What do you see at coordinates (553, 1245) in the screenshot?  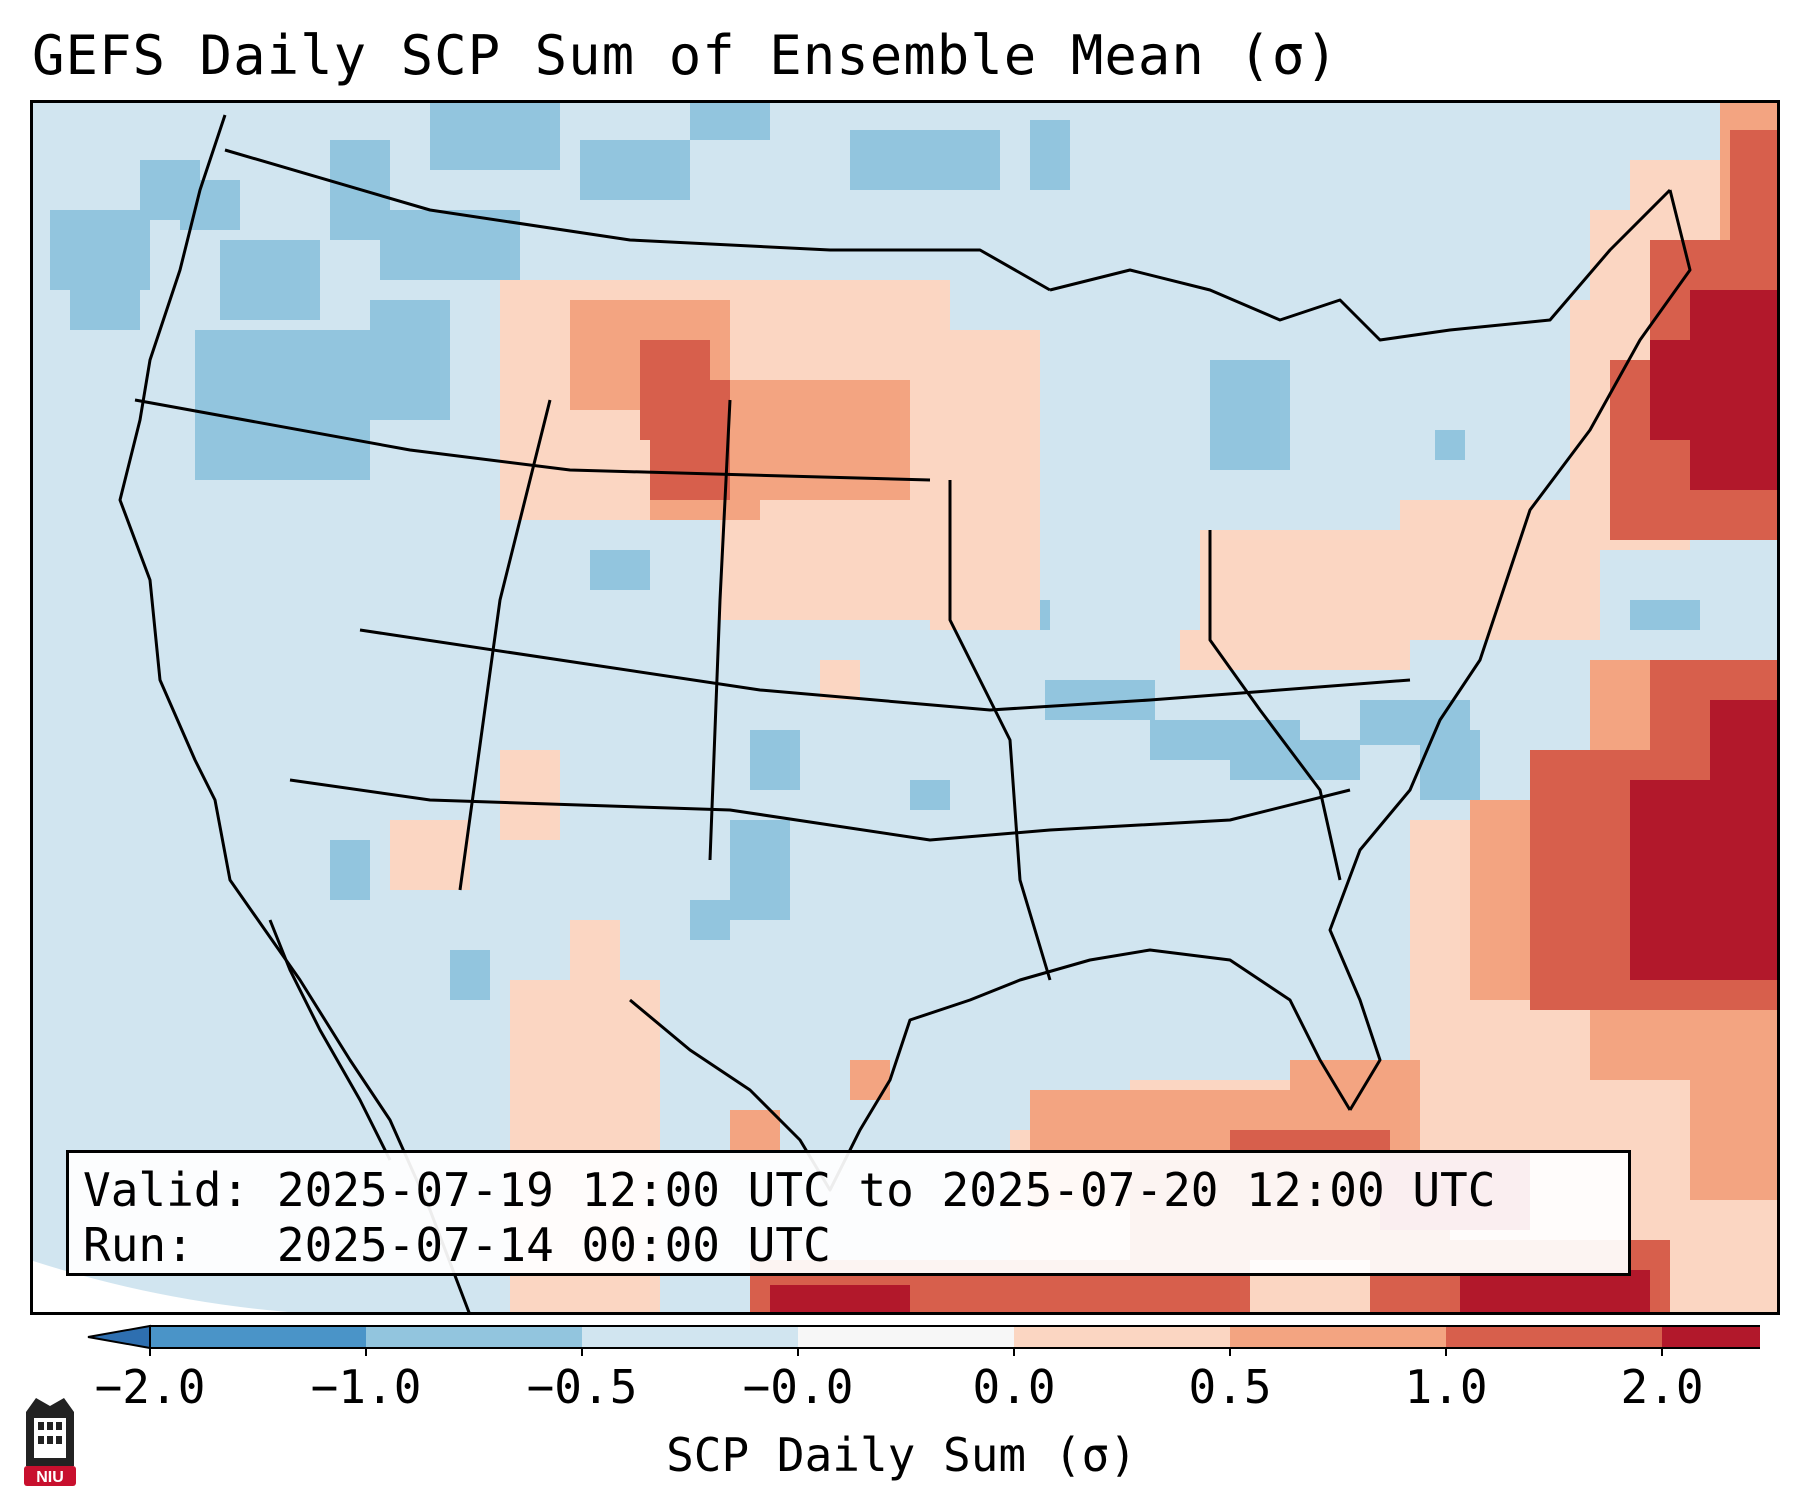 I see `run-value: 2025-07-14 00:00 UTC` at bounding box center [553, 1245].